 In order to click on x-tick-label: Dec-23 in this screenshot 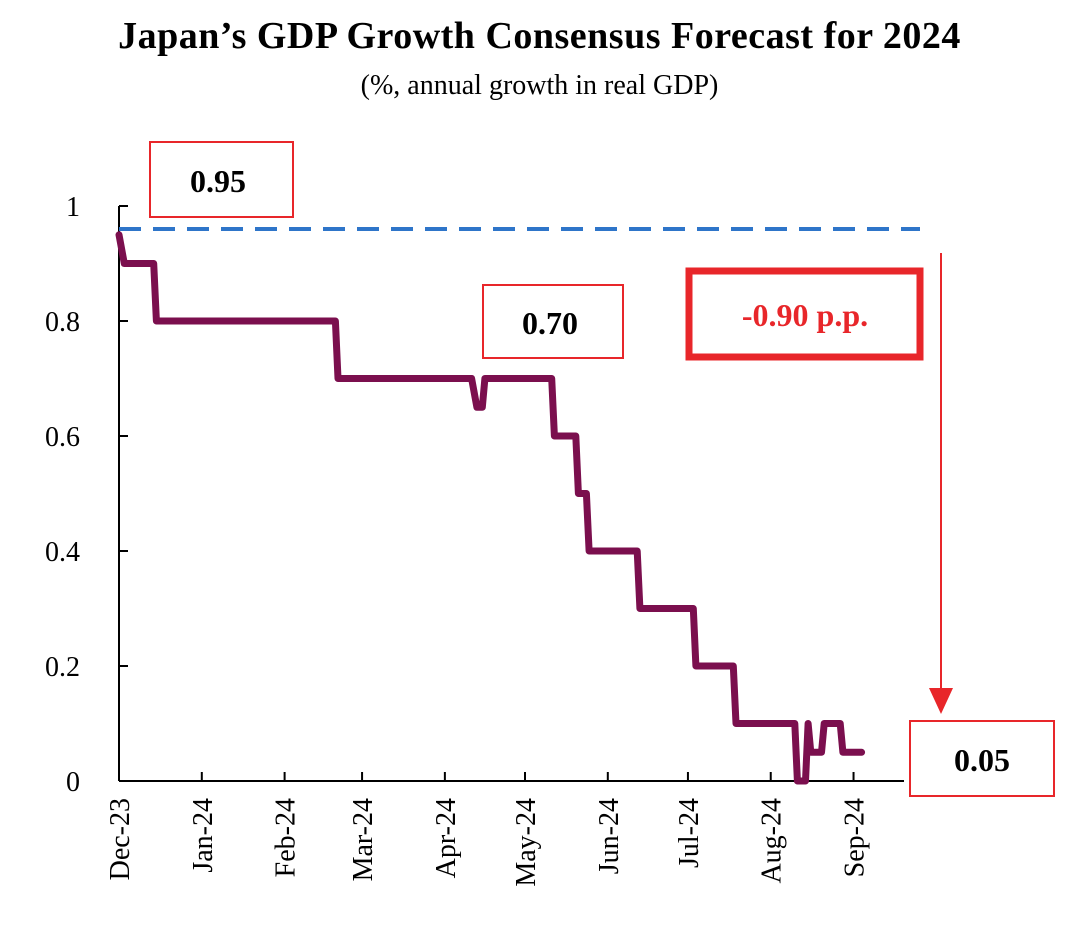, I will do `click(120, 839)`.